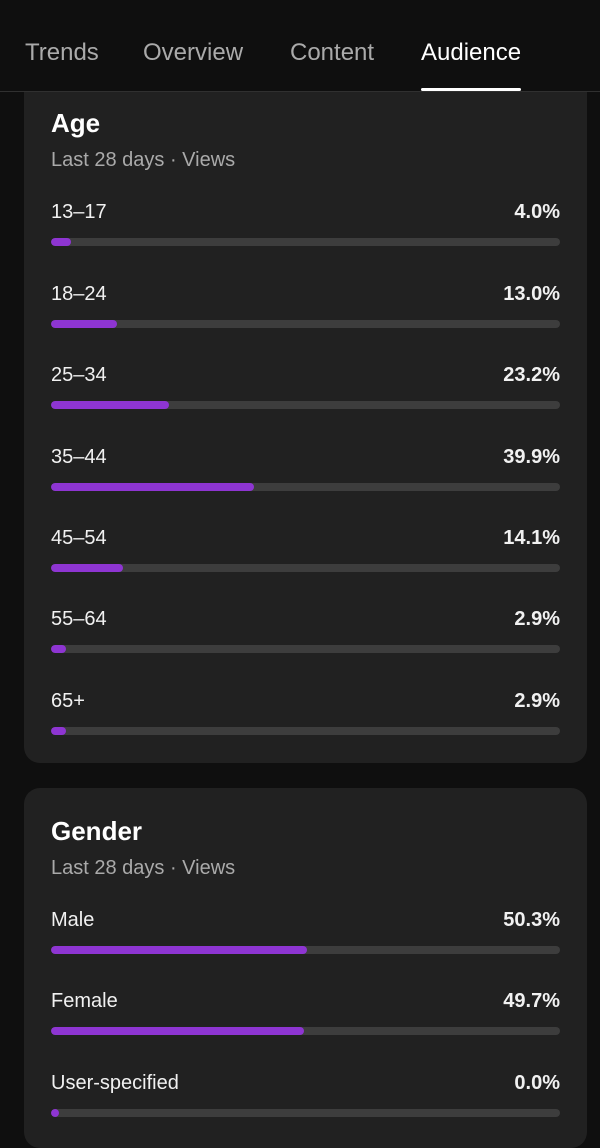  What do you see at coordinates (79, 212) in the screenshot?
I see `age-row-label: 13–17` at bounding box center [79, 212].